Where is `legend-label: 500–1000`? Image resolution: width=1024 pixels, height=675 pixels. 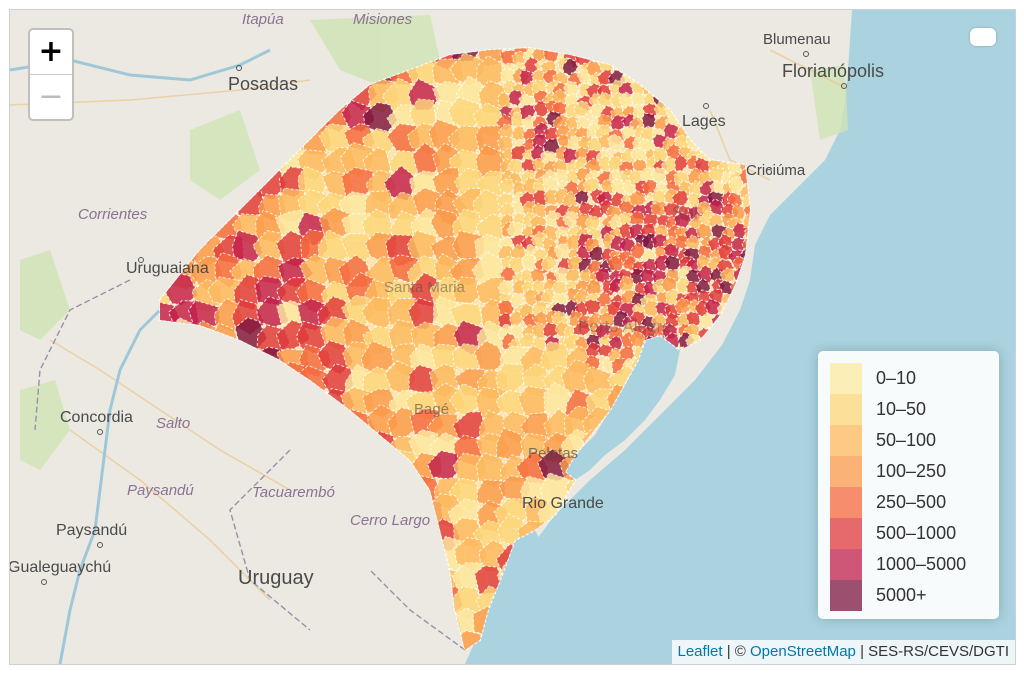
legend-label: 500–1000 is located at coordinates (916, 533).